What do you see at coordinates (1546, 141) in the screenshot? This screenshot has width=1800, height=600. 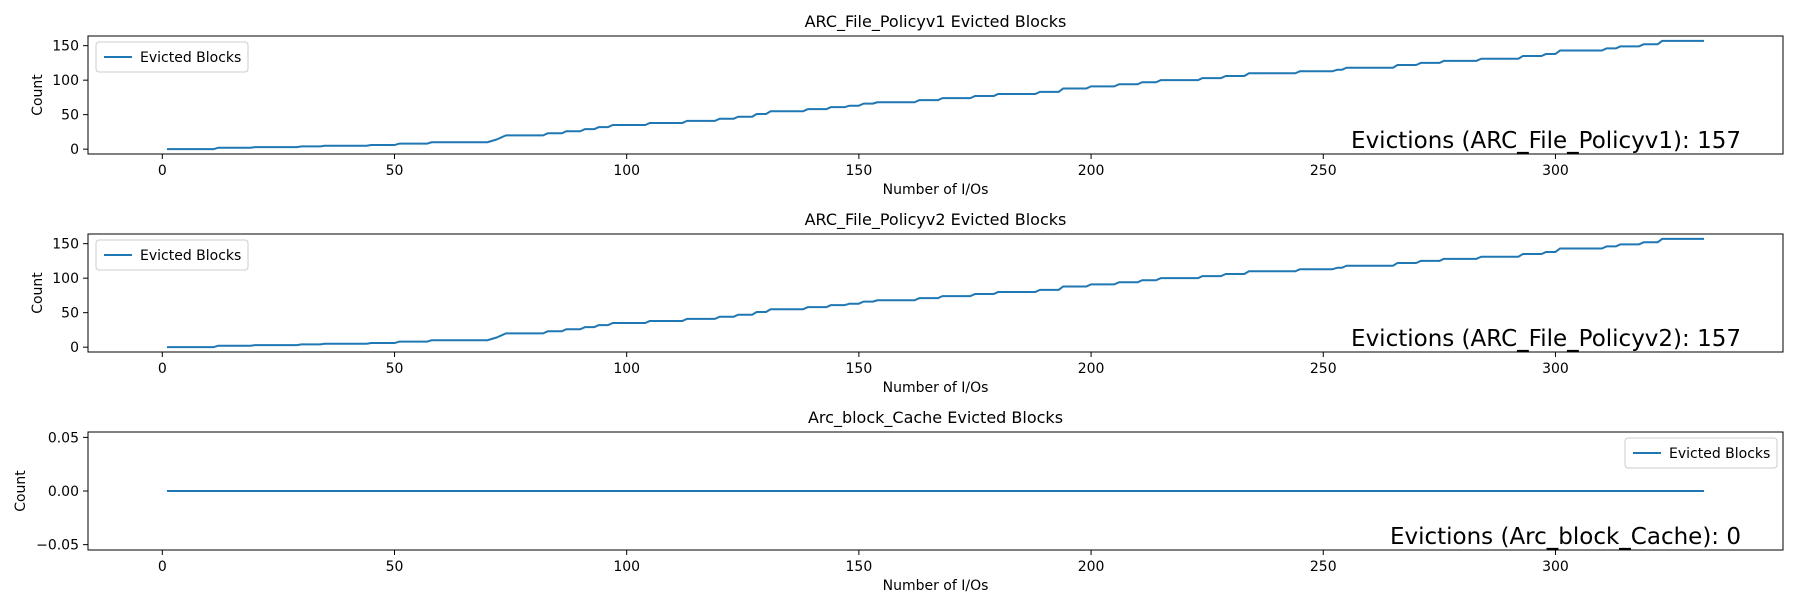 I see `evictions-annotation: Evictions (ARC_File_Policyv1): 157` at bounding box center [1546, 141].